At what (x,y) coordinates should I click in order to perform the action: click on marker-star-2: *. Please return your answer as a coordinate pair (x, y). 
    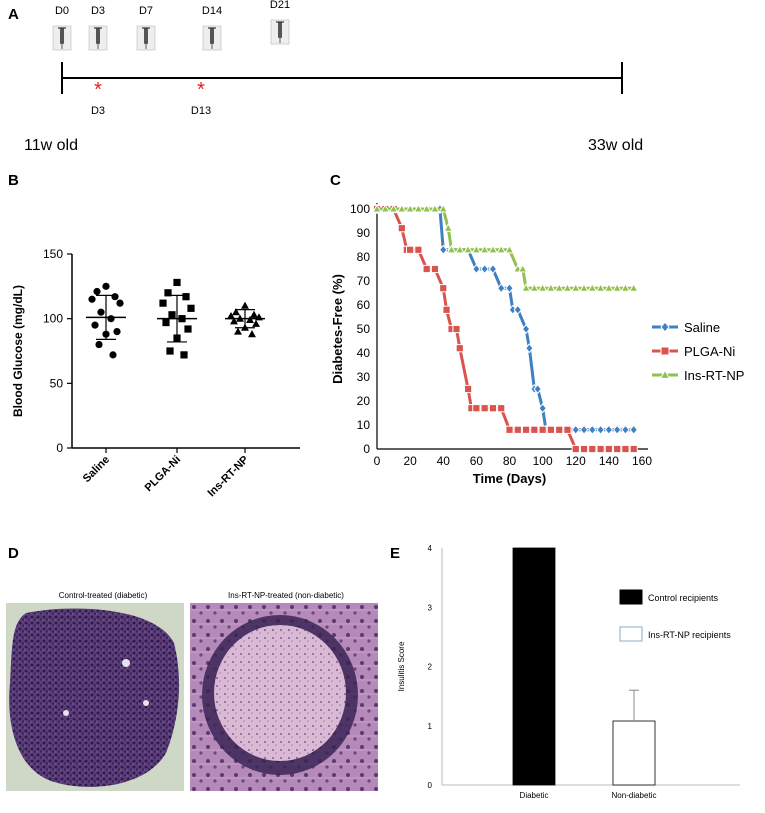
    Looking at the image, I should click on (201, 90).